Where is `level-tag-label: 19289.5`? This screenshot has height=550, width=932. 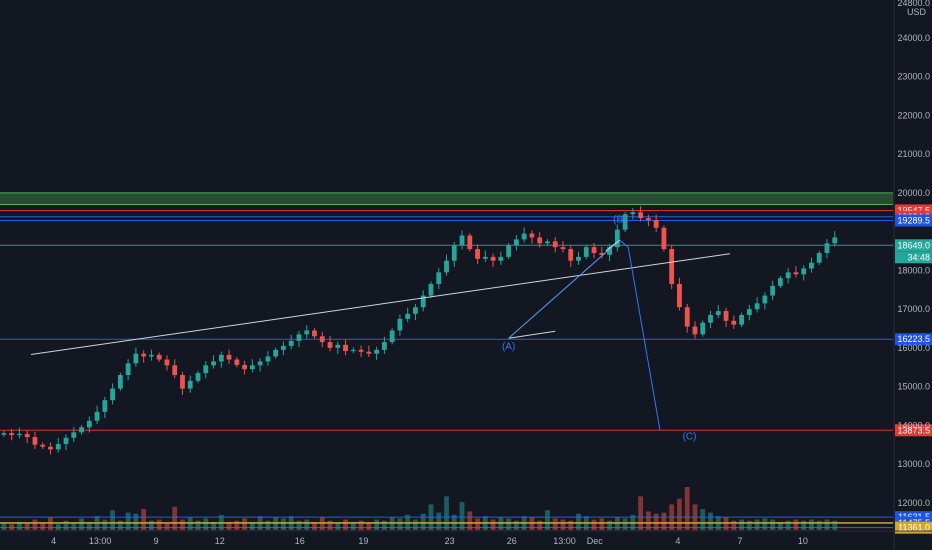 level-tag-label: 19289.5 is located at coordinates (913, 220).